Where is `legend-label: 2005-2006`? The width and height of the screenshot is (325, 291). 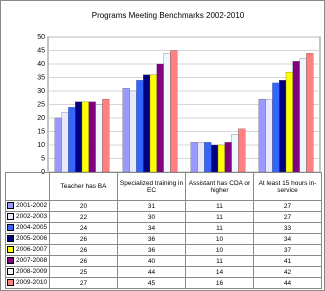
legend-label: 2005-2006 is located at coordinates (32, 239).